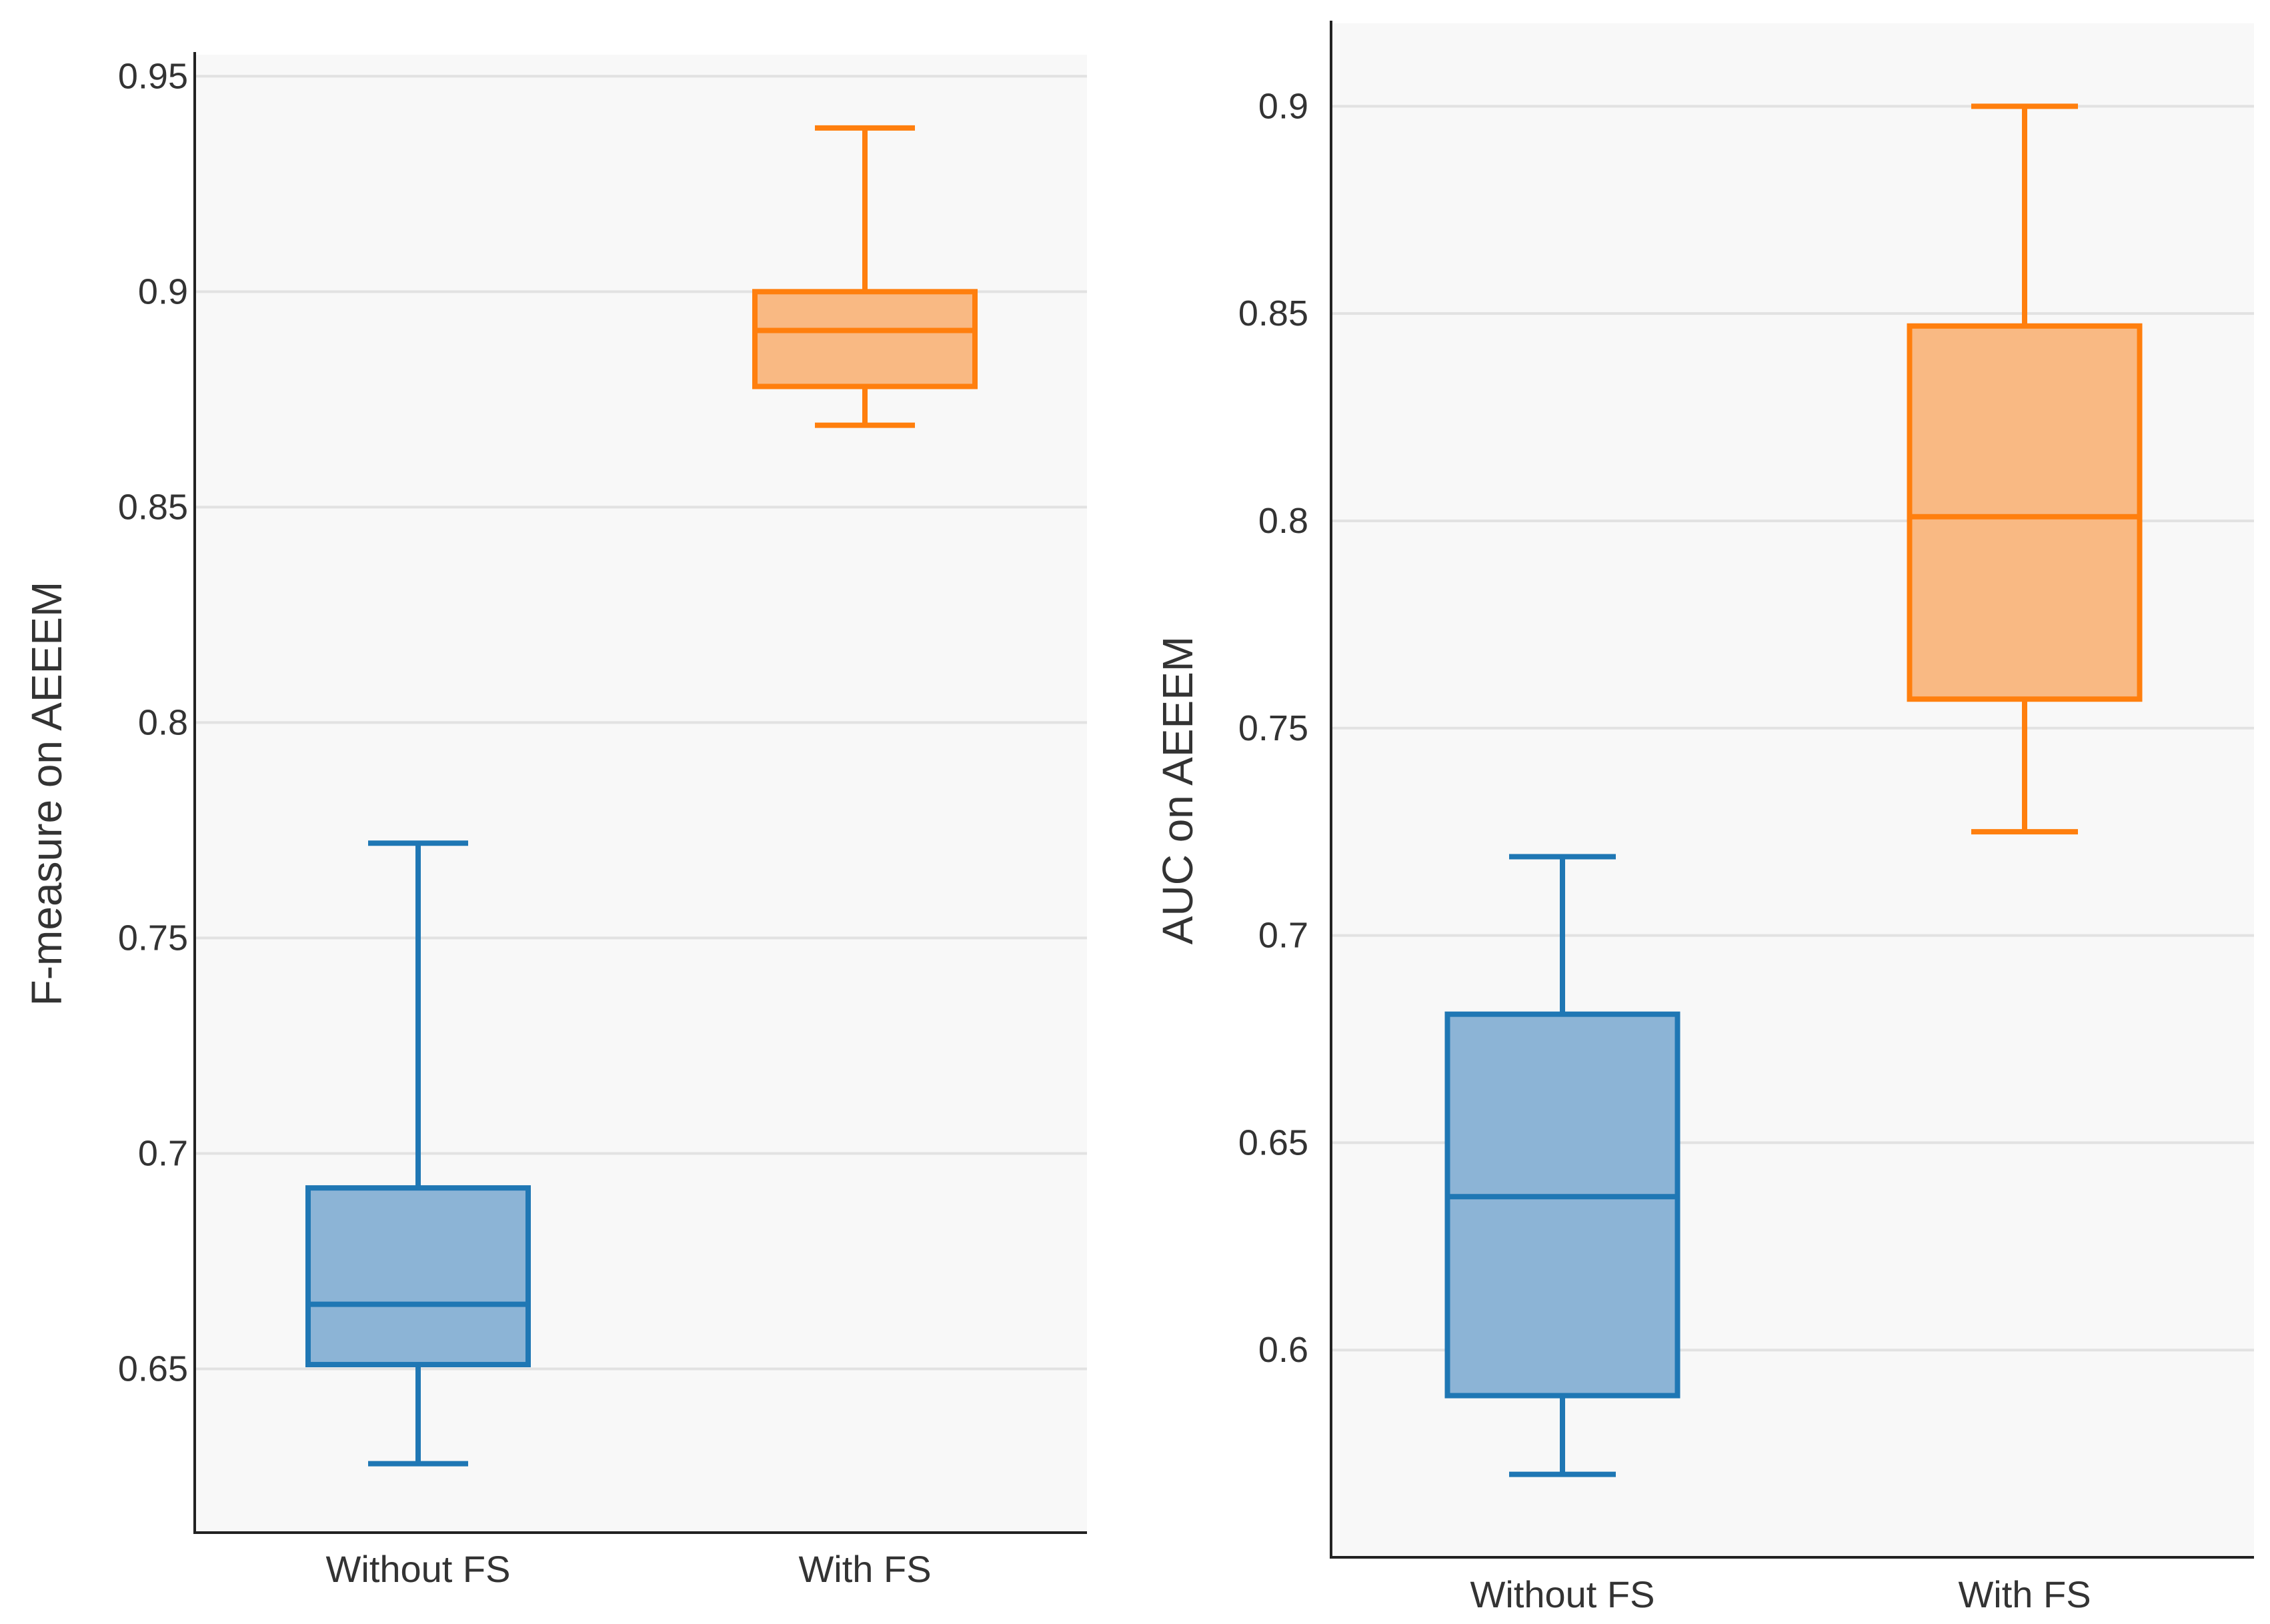 The image size is (2270, 1624). What do you see at coordinates (47, 794) in the screenshot?
I see `y-axis-title: F-measure on AEEEM` at bounding box center [47, 794].